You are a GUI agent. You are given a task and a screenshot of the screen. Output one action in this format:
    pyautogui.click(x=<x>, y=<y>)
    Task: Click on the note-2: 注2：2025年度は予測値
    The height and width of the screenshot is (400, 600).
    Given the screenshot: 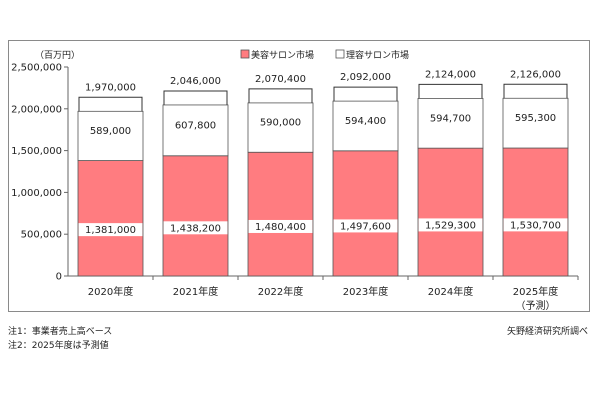 What is the action you would take?
    pyautogui.click(x=58, y=346)
    